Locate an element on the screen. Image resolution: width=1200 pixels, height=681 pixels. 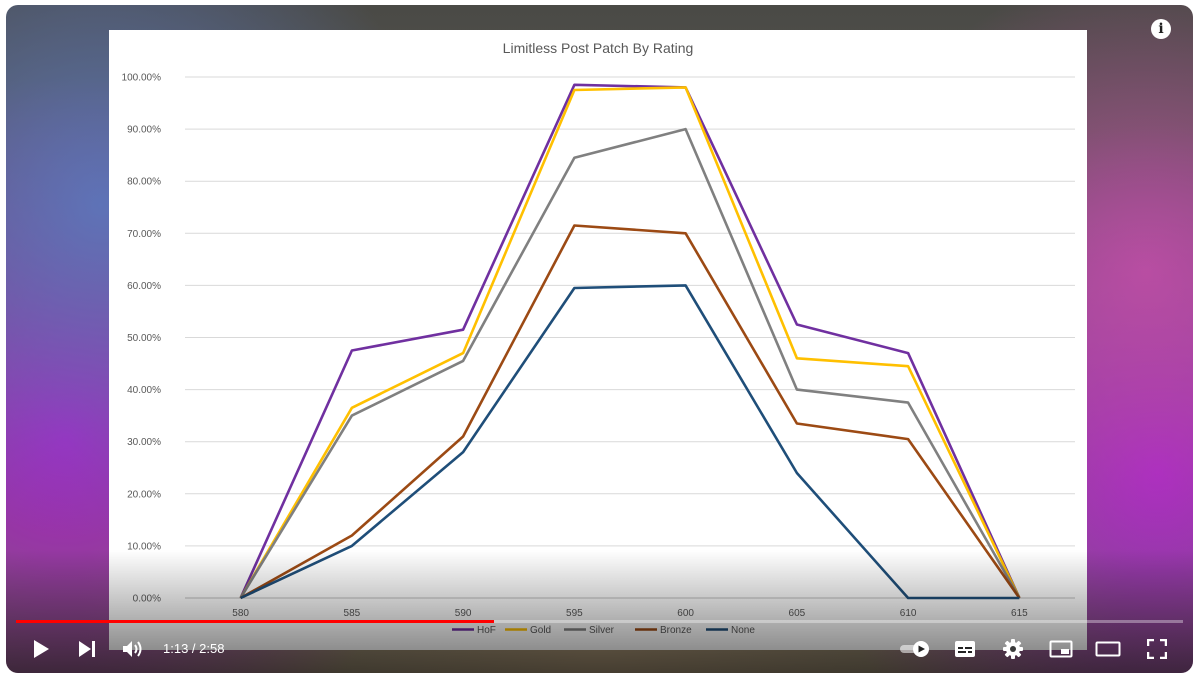
next-icon is located at coordinates (87, 649).